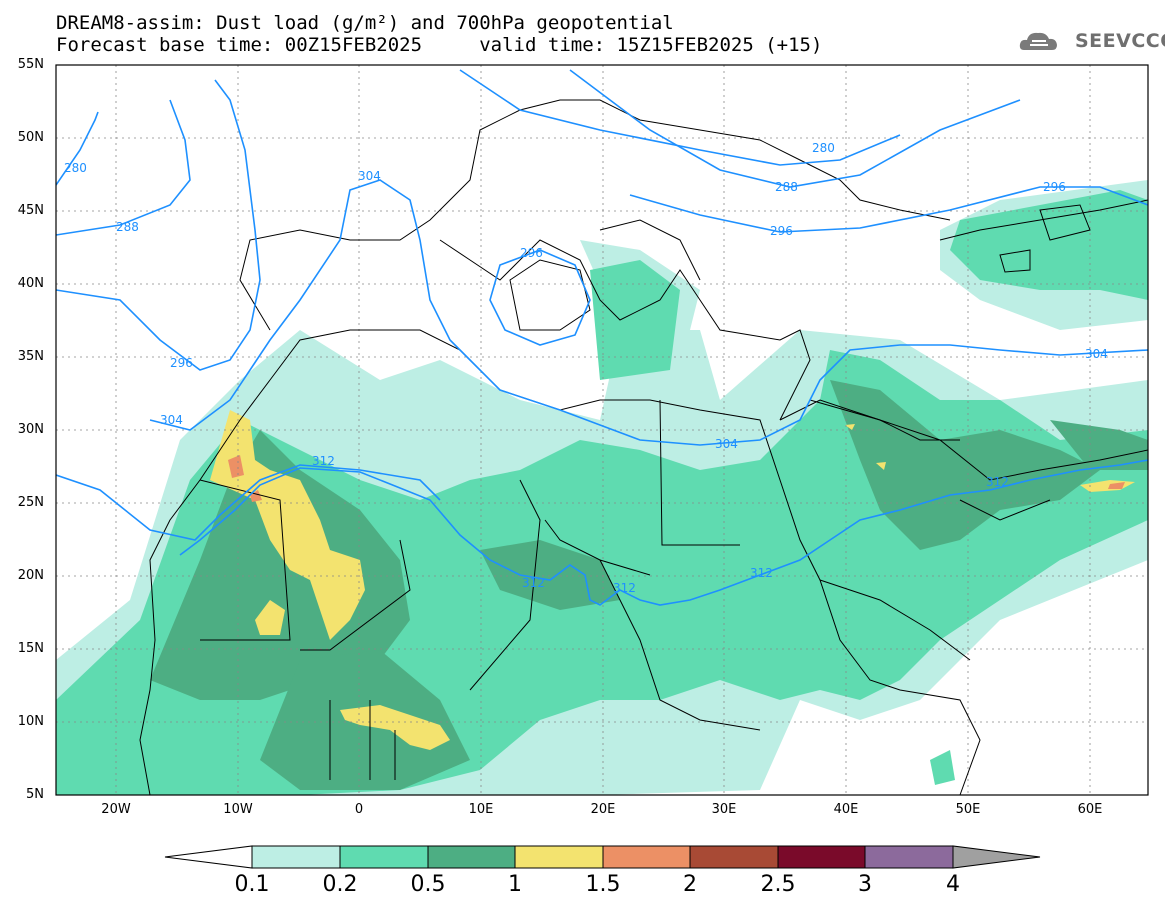 This screenshot has width=1165, height=907. I want to click on lat-label: 55N, so click(30, 64).